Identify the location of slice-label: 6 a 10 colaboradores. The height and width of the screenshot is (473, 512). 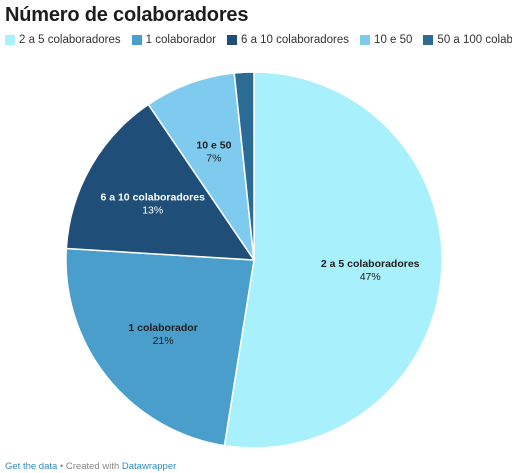
(152, 197).